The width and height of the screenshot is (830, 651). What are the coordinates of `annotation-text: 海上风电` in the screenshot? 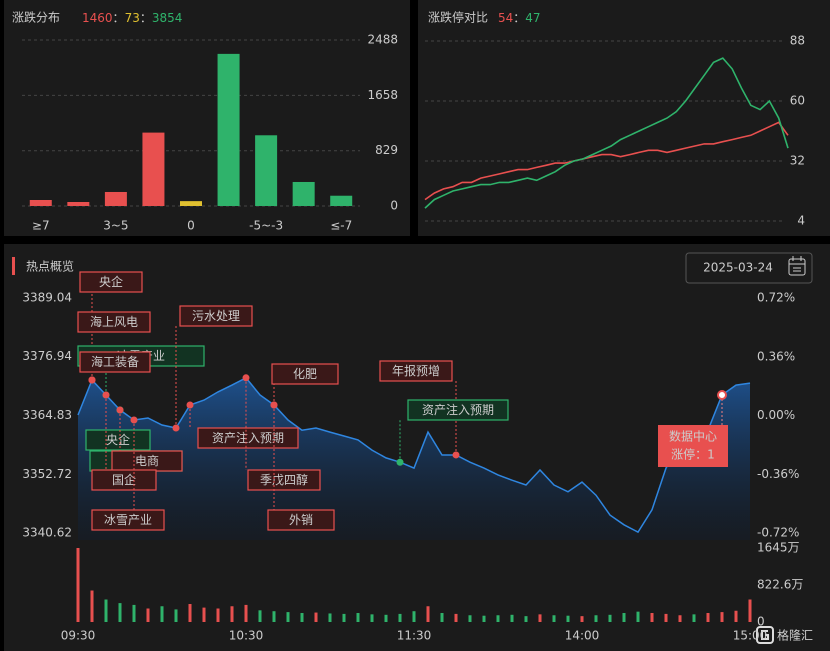 It's located at (114, 321).